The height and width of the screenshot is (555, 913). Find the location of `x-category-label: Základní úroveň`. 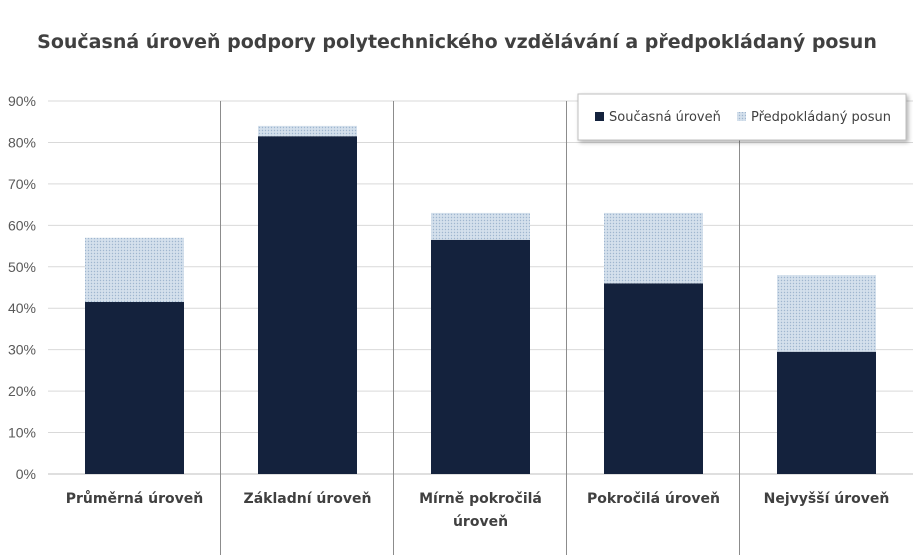

x-category-label: Základní úroveň is located at coordinates (308, 499).